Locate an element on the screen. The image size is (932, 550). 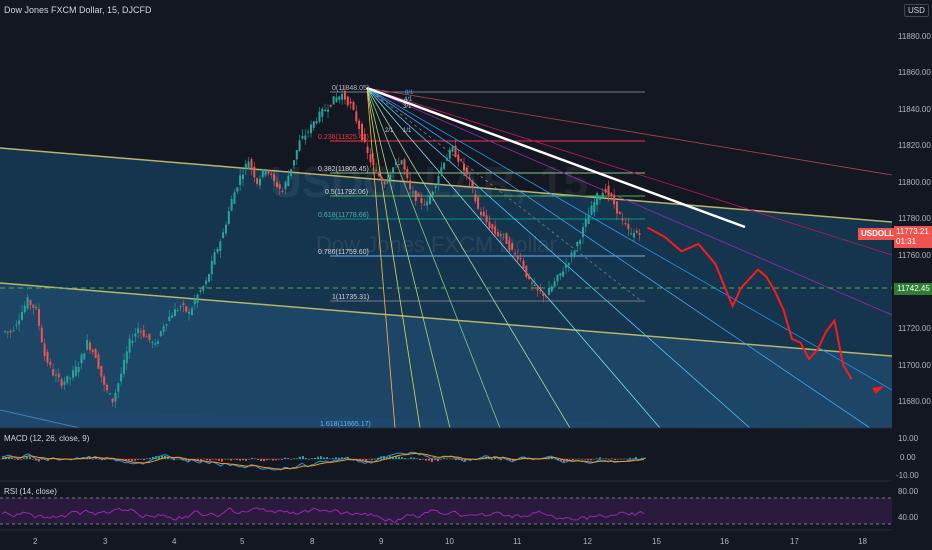
time-tick: 5 is located at coordinates (242, 541).